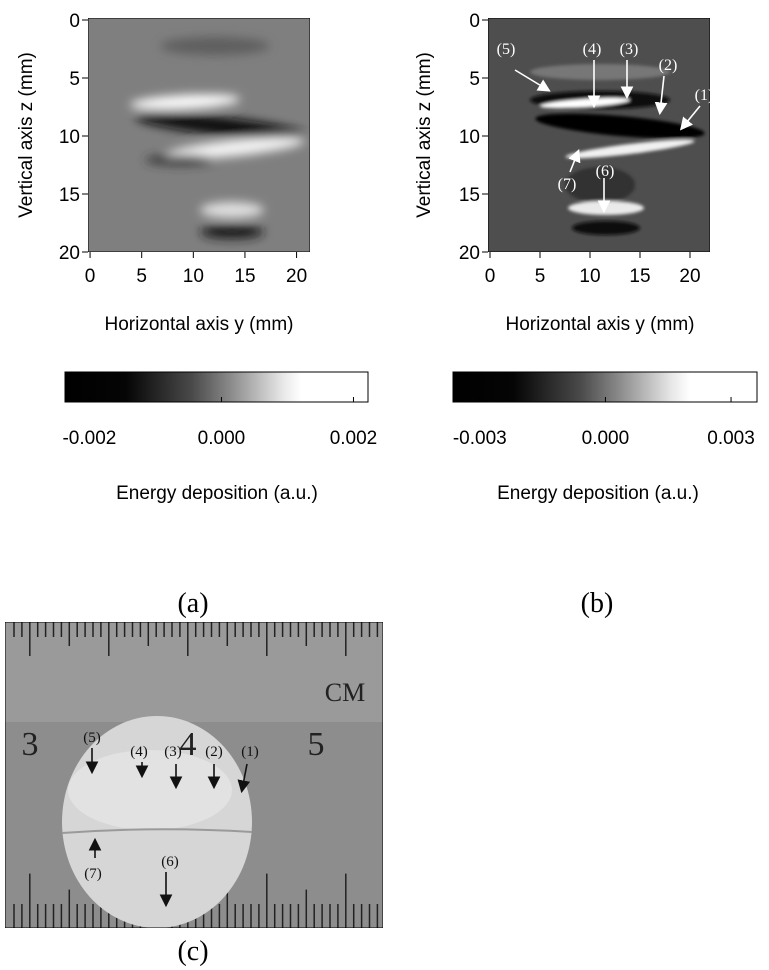 The width and height of the screenshot is (769, 970). Describe the element at coordinates (354, 438) in the screenshot. I see `colorbar-tick-label: 0.002` at that location.